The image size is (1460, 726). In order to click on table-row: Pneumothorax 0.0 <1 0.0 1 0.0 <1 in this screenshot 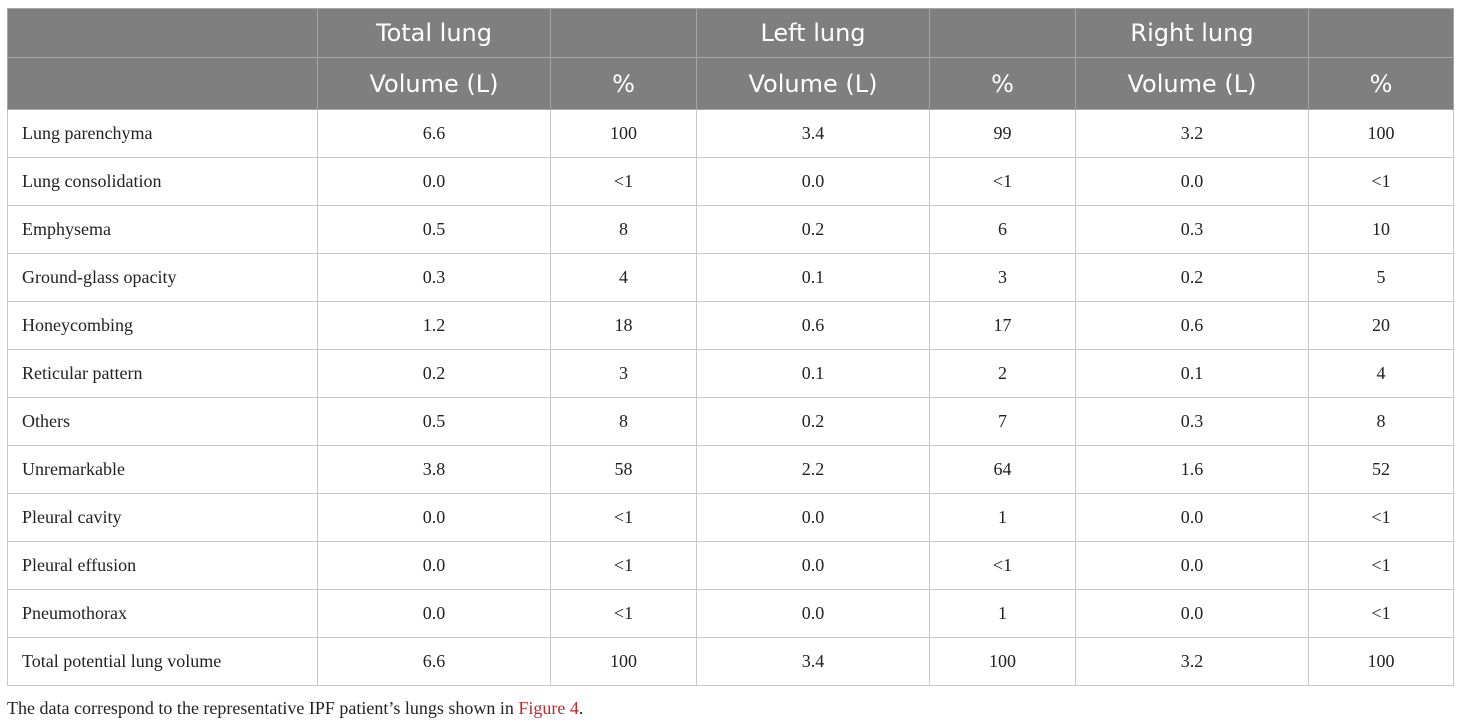, I will do `click(730, 613)`.